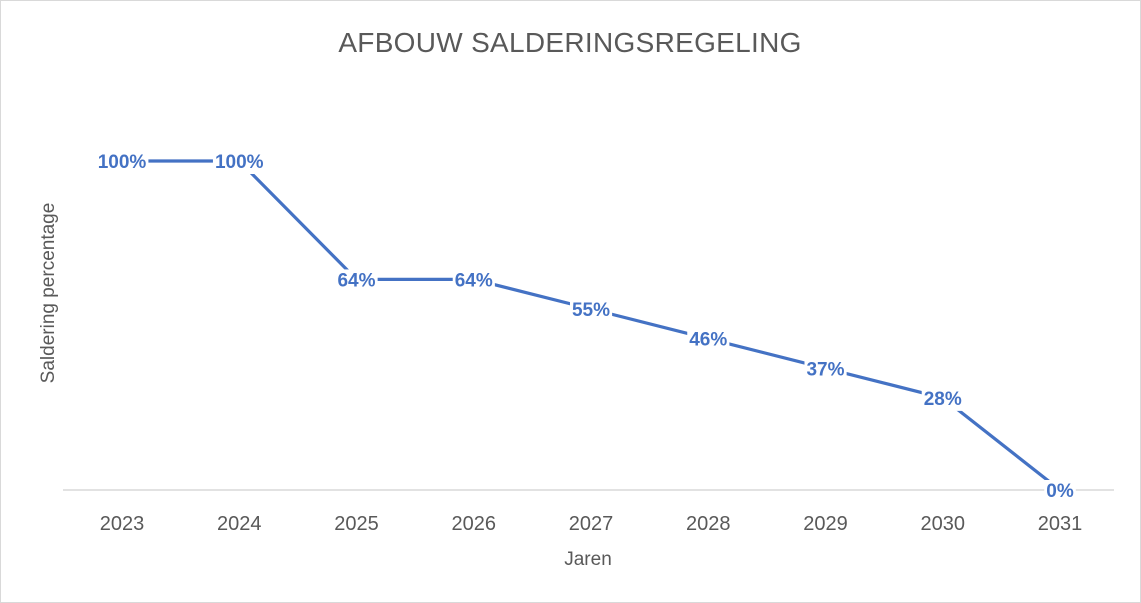 The image size is (1141, 603). I want to click on x-tick-label: 2029, so click(825, 524).